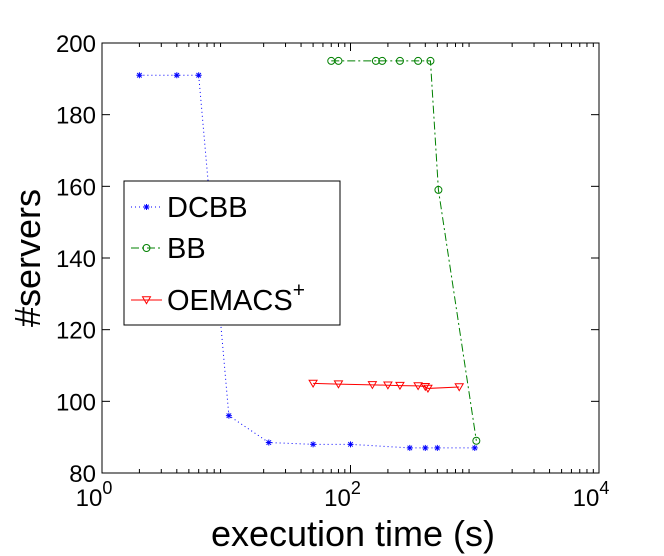 Image resolution: width=664 pixels, height=556 pixels. What do you see at coordinates (342, 495) in the screenshot?
I see `x-tick-label: 10²` at bounding box center [342, 495].